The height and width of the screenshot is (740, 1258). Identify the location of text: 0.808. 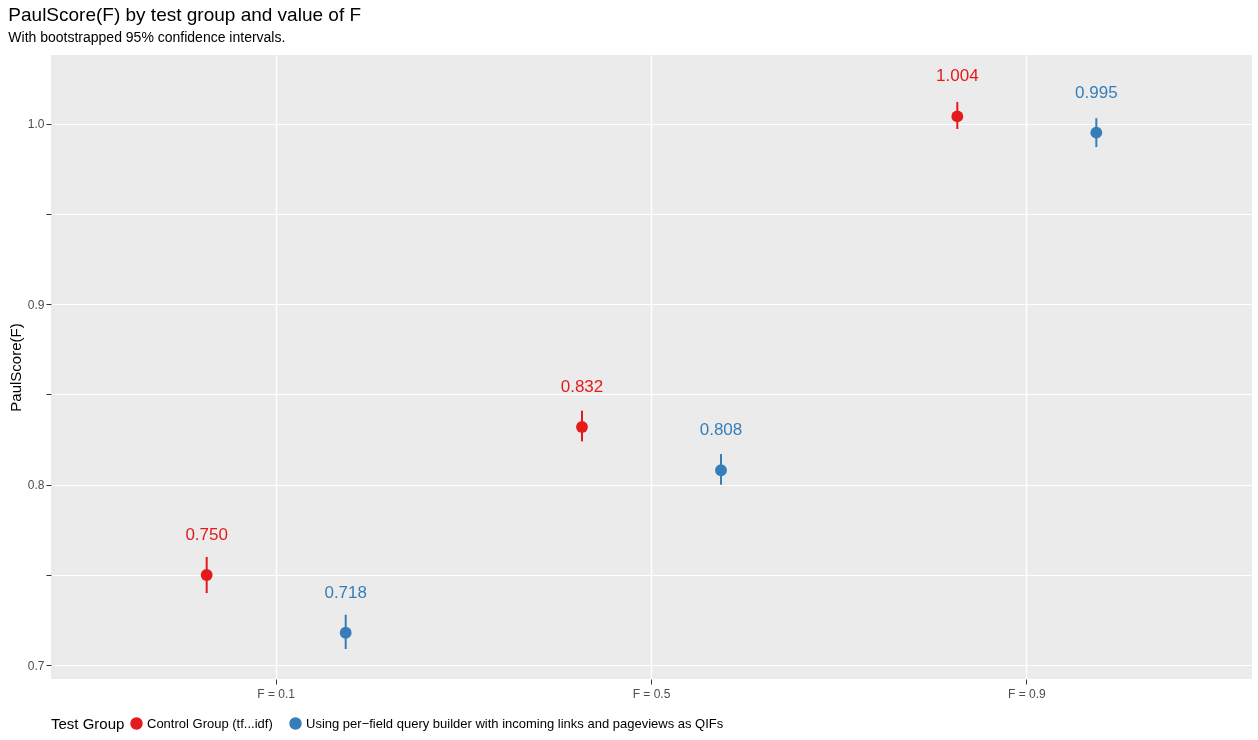
(721, 430).